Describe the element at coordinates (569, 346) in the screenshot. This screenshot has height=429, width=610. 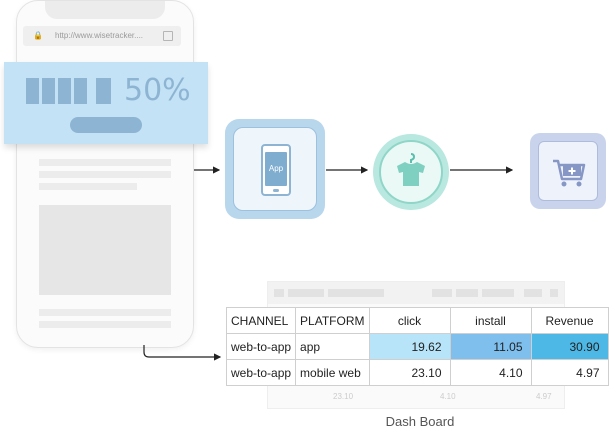
I see `cell-revenue: 30.90` at that location.